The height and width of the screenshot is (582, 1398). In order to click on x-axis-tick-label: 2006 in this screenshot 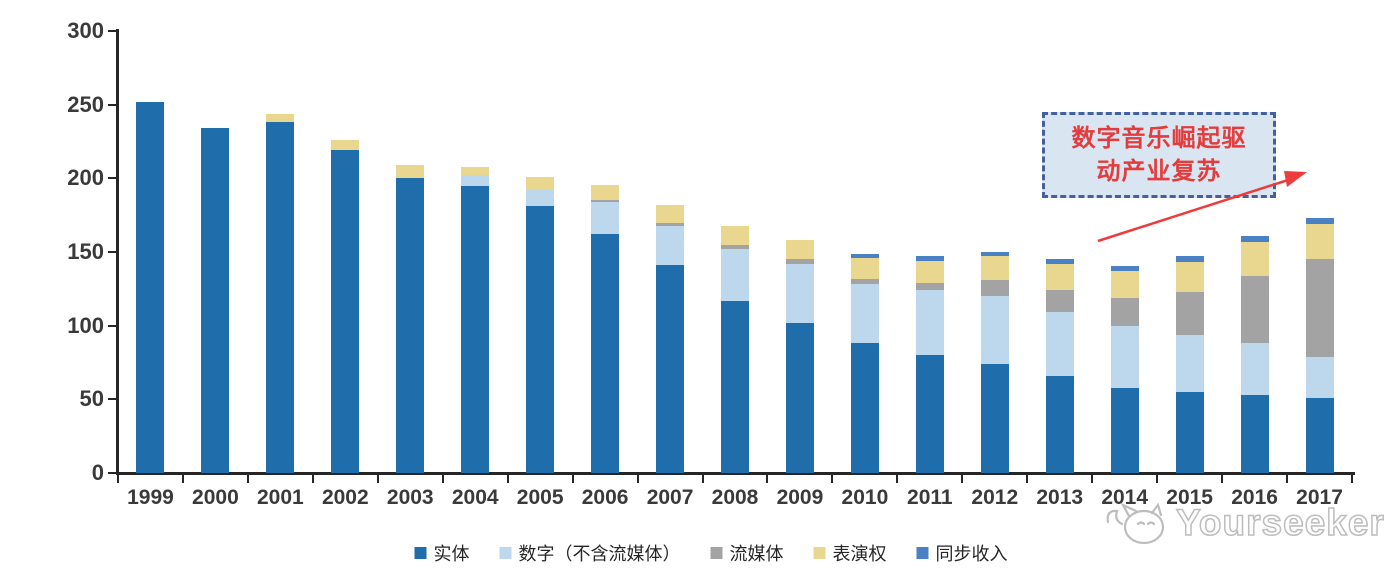, I will do `click(605, 497)`.